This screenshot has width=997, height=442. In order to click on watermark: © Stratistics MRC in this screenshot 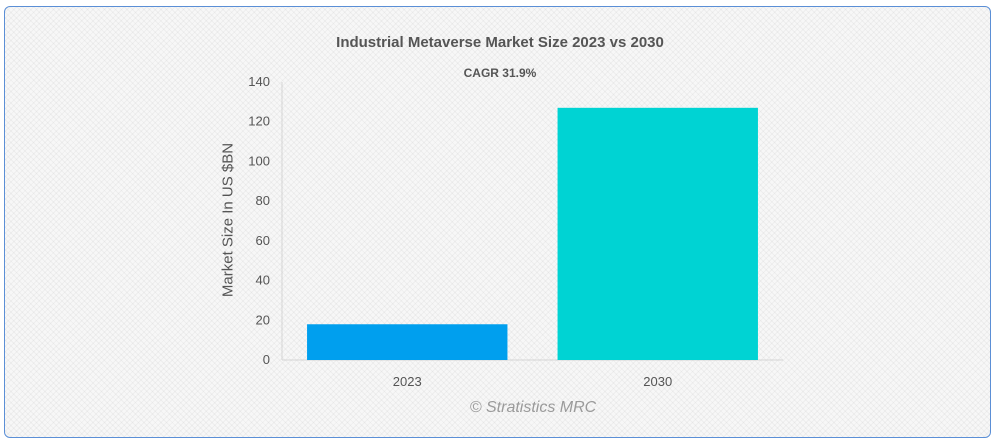, I will do `click(533, 407)`.